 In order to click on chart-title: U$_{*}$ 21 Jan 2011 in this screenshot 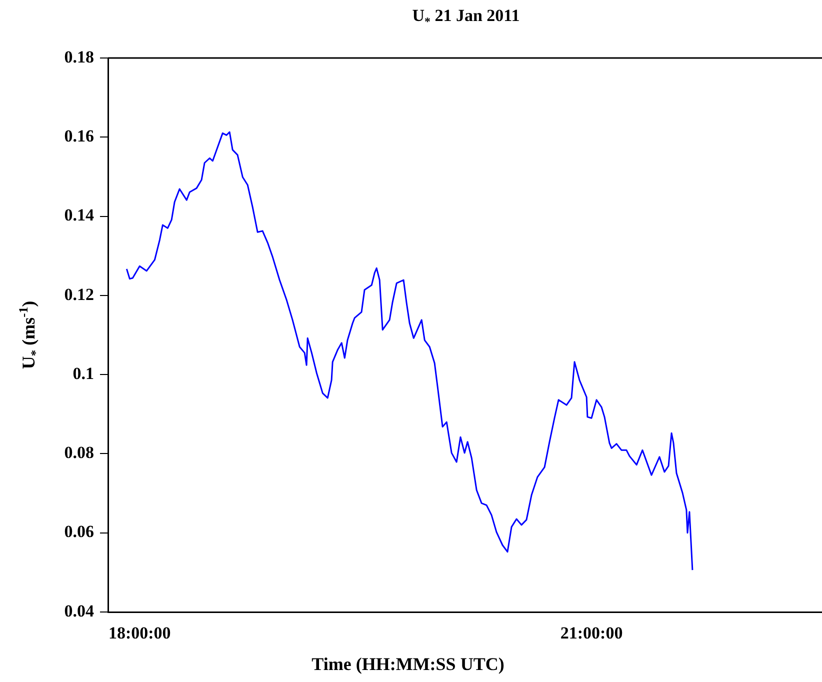, I will do `click(466, 18)`.